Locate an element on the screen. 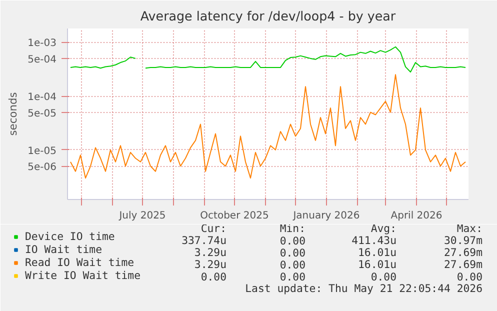 Image resolution: width=497 pixels, height=311 pixels. y-tick-label: 1e-05 is located at coordinates (42, 151).